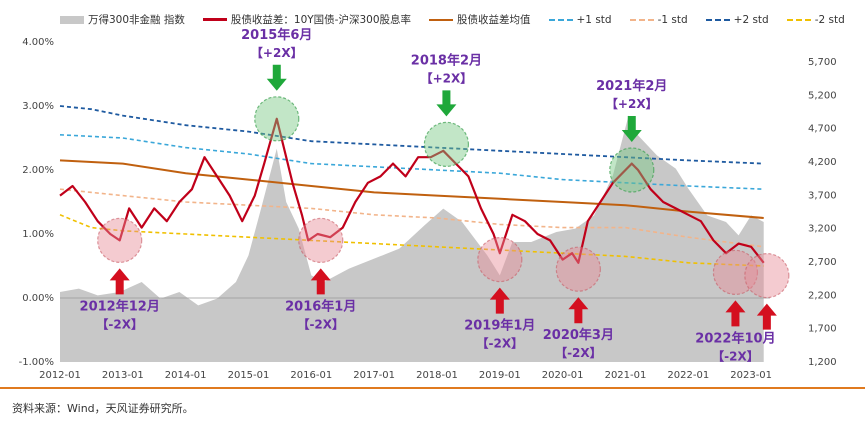 The height and width of the screenshot is (423, 865). Describe the element at coordinates (822, 195) in the screenshot. I see `y-right-tick-label: 3,700` at that location.